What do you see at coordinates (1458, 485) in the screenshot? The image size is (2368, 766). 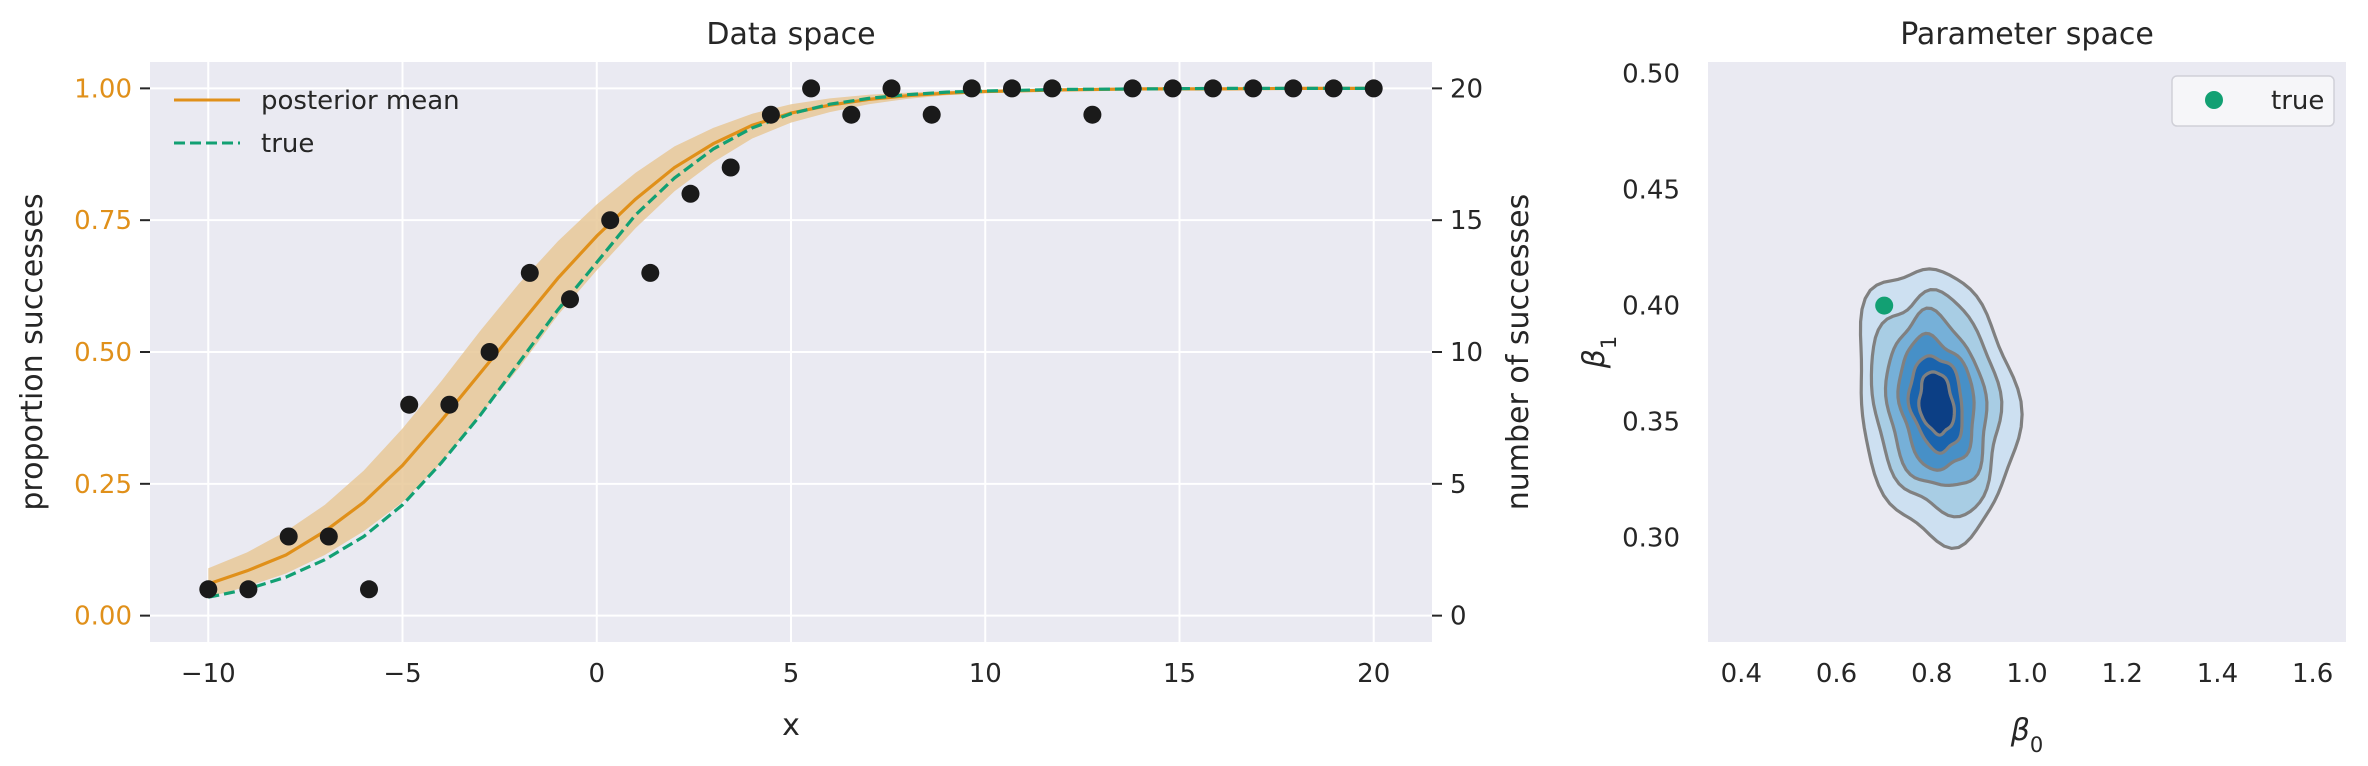 I see `y-tick-label-right: 5` at bounding box center [1458, 485].